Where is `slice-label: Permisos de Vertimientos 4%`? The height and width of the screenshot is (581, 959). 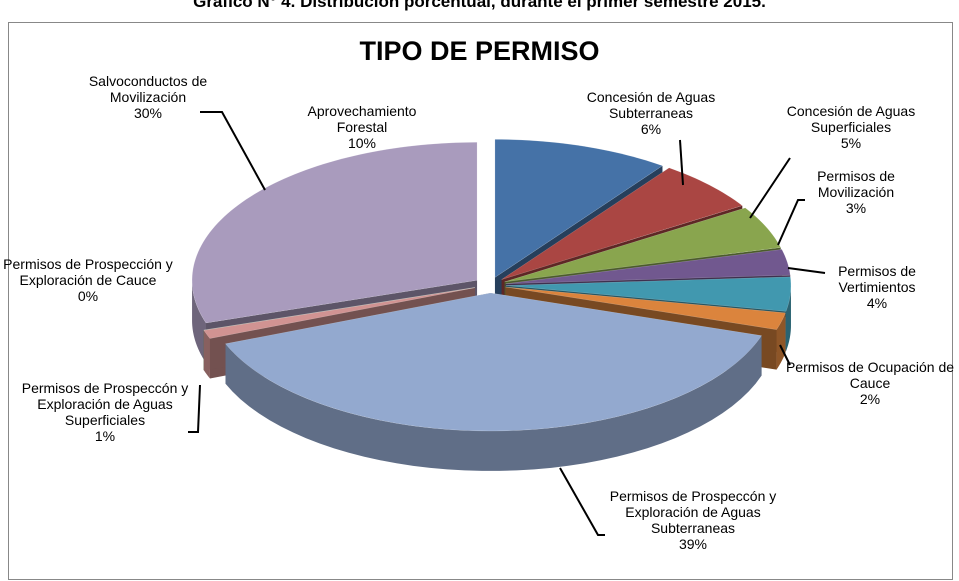 slice-label: Permisos de Vertimientos 4% is located at coordinates (877, 287).